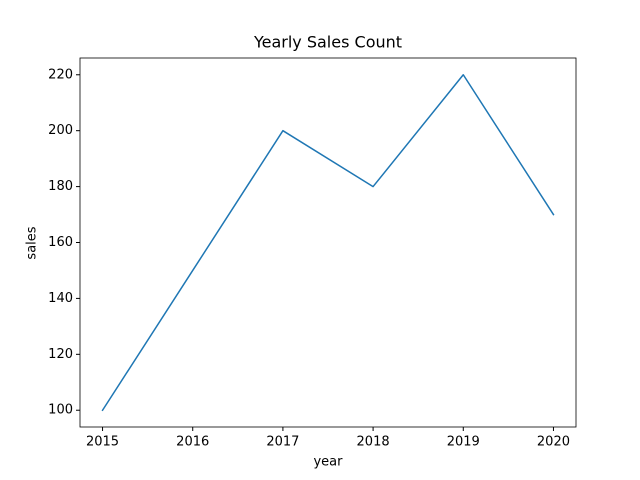 This screenshot has width=640, height=480. Describe the element at coordinates (327, 42) in the screenshot. I see `chart-title: Yearly Sales Count` at that location.